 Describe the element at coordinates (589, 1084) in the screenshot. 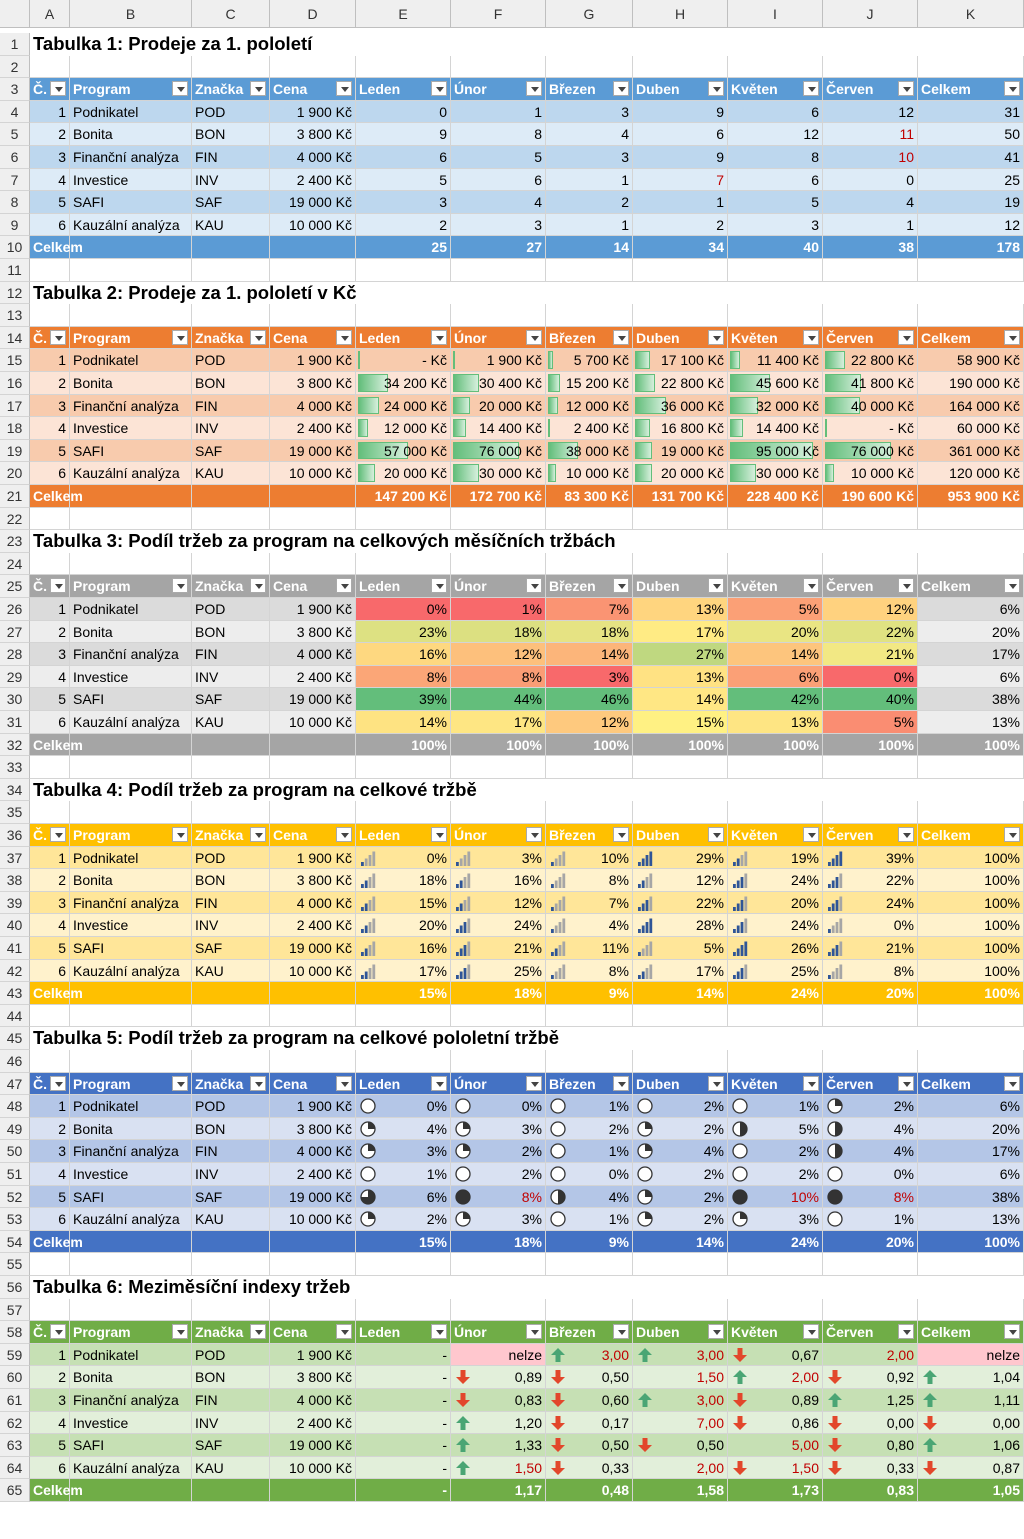

I see `column-filter-header: Březen` at that location.